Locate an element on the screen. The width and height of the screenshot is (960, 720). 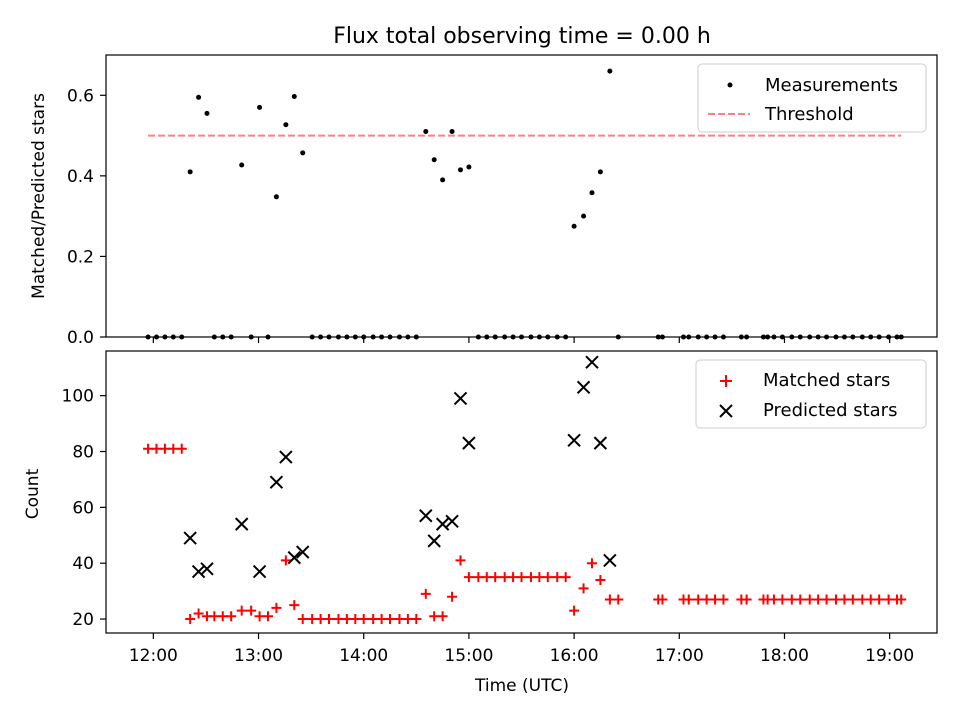
ratio-legend: Measurements Threshold is located at coordinates (812, 98).